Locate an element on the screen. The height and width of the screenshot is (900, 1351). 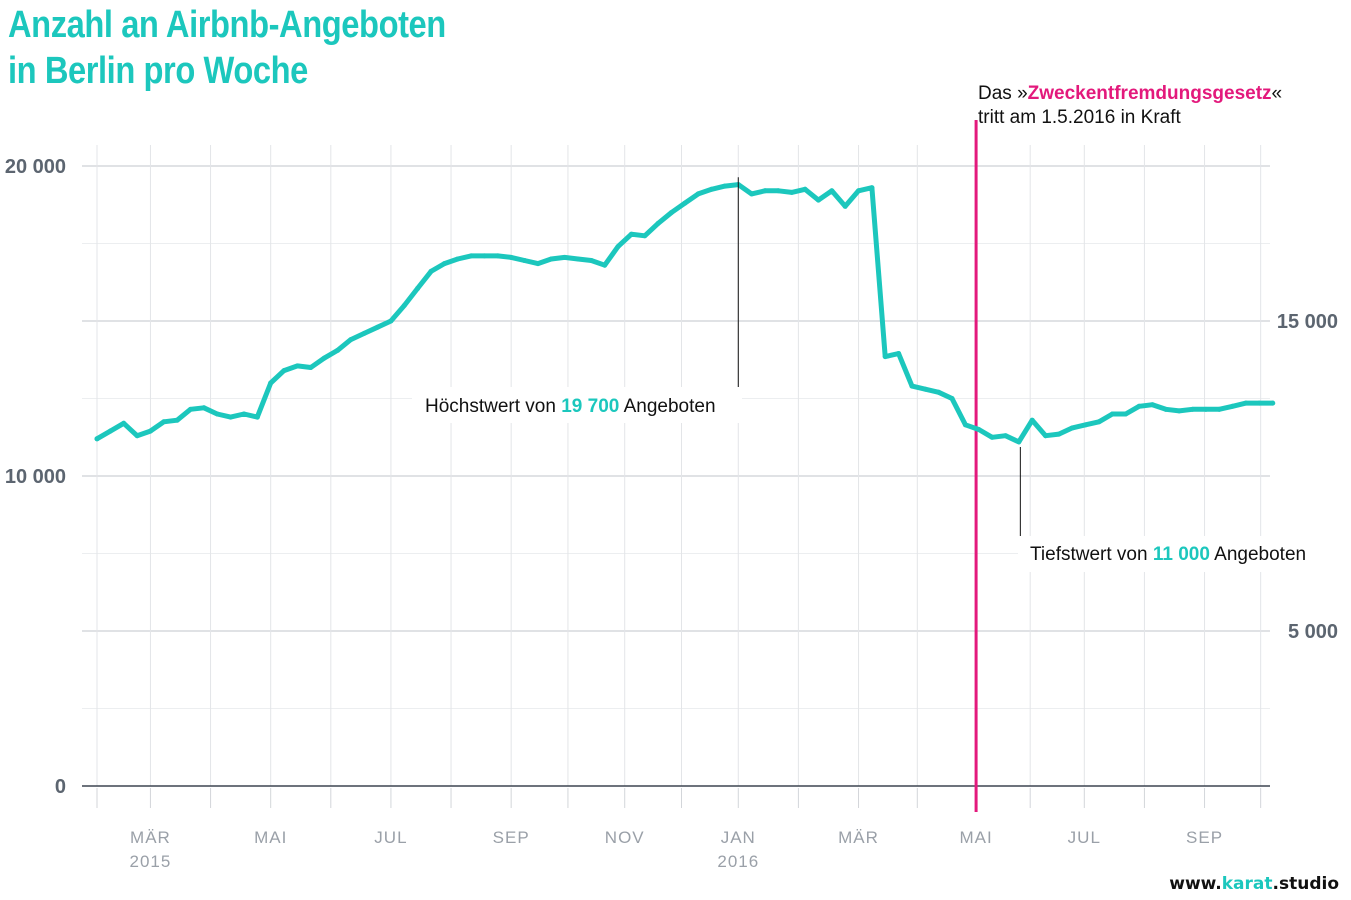
peak-annotation: Höchstwert von 19 700 Angeboten is located at coordinates (570, 406).